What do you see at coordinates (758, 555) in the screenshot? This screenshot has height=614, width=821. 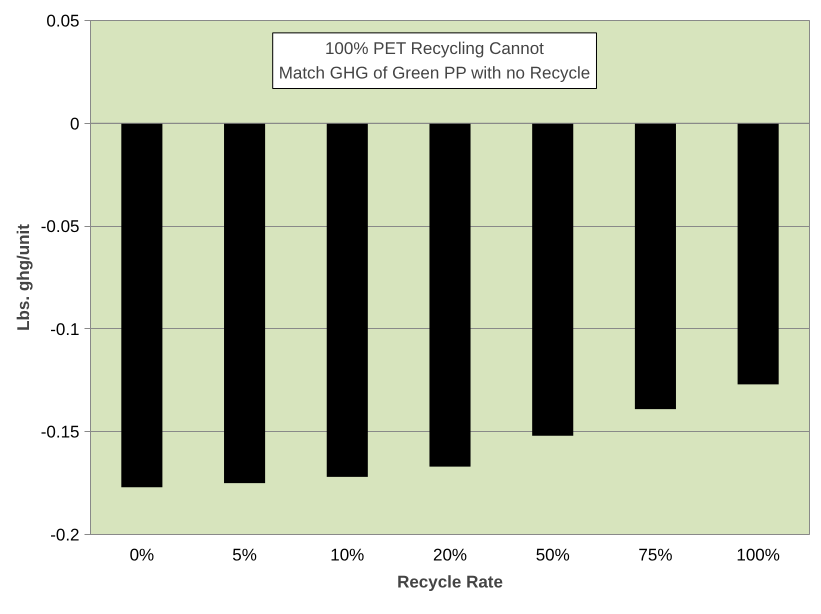 I see `x-tick-label: 100%` at bounding box center [758, 555].